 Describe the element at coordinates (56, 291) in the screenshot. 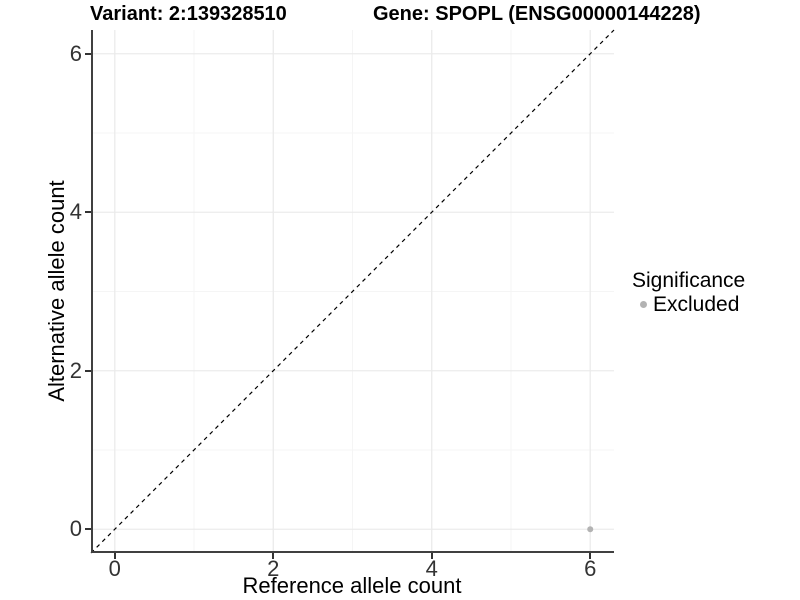

I see `y-axis-title: Alternative allele count` at that location.